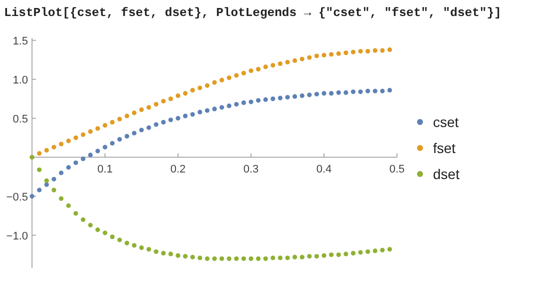  What do you see at coordinates (17, 197) in the screenshot?
I see `y-tick-label: −0.5` at bounding box center [17, 197].